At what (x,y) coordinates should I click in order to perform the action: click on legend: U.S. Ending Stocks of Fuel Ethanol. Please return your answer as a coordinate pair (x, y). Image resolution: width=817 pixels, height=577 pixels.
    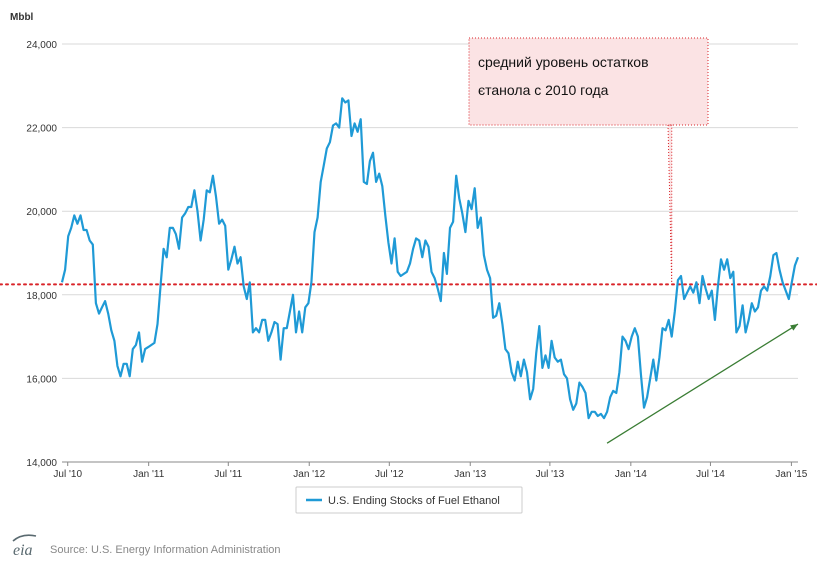
    Looking at the image, I should click on (409, 500).